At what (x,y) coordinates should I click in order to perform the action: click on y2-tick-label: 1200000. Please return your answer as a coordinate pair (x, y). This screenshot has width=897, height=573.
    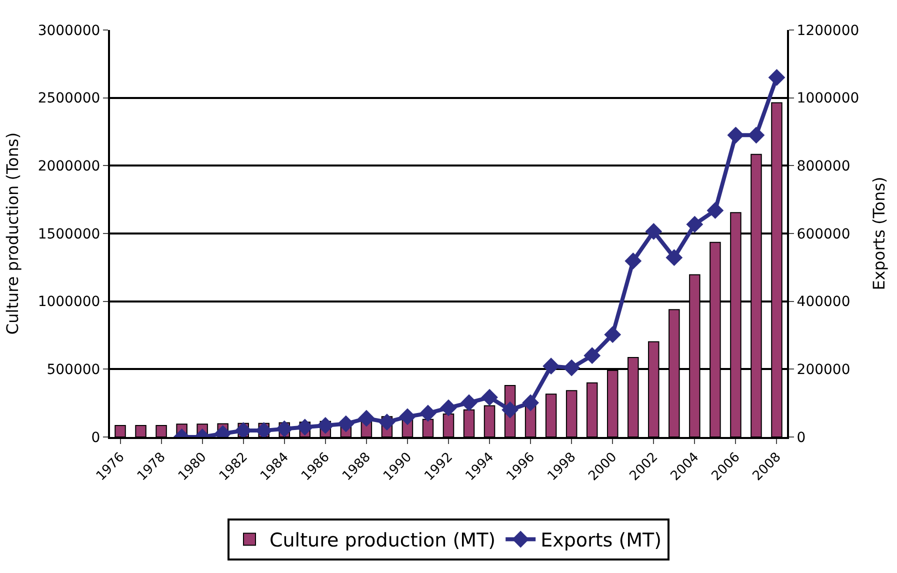
    Looking at the image, I should click on (828, 30).